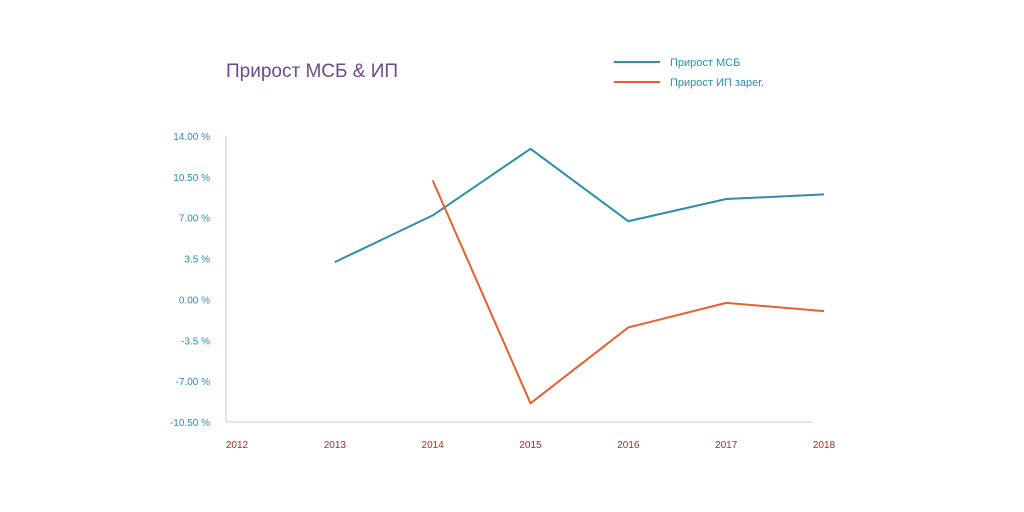 This screenshot has height=512, width=1024. What do you see at coordinates (194, 300) in the screenshot?
I see `y-tick-label: 0.00 %` at bounding box center [194, 300].